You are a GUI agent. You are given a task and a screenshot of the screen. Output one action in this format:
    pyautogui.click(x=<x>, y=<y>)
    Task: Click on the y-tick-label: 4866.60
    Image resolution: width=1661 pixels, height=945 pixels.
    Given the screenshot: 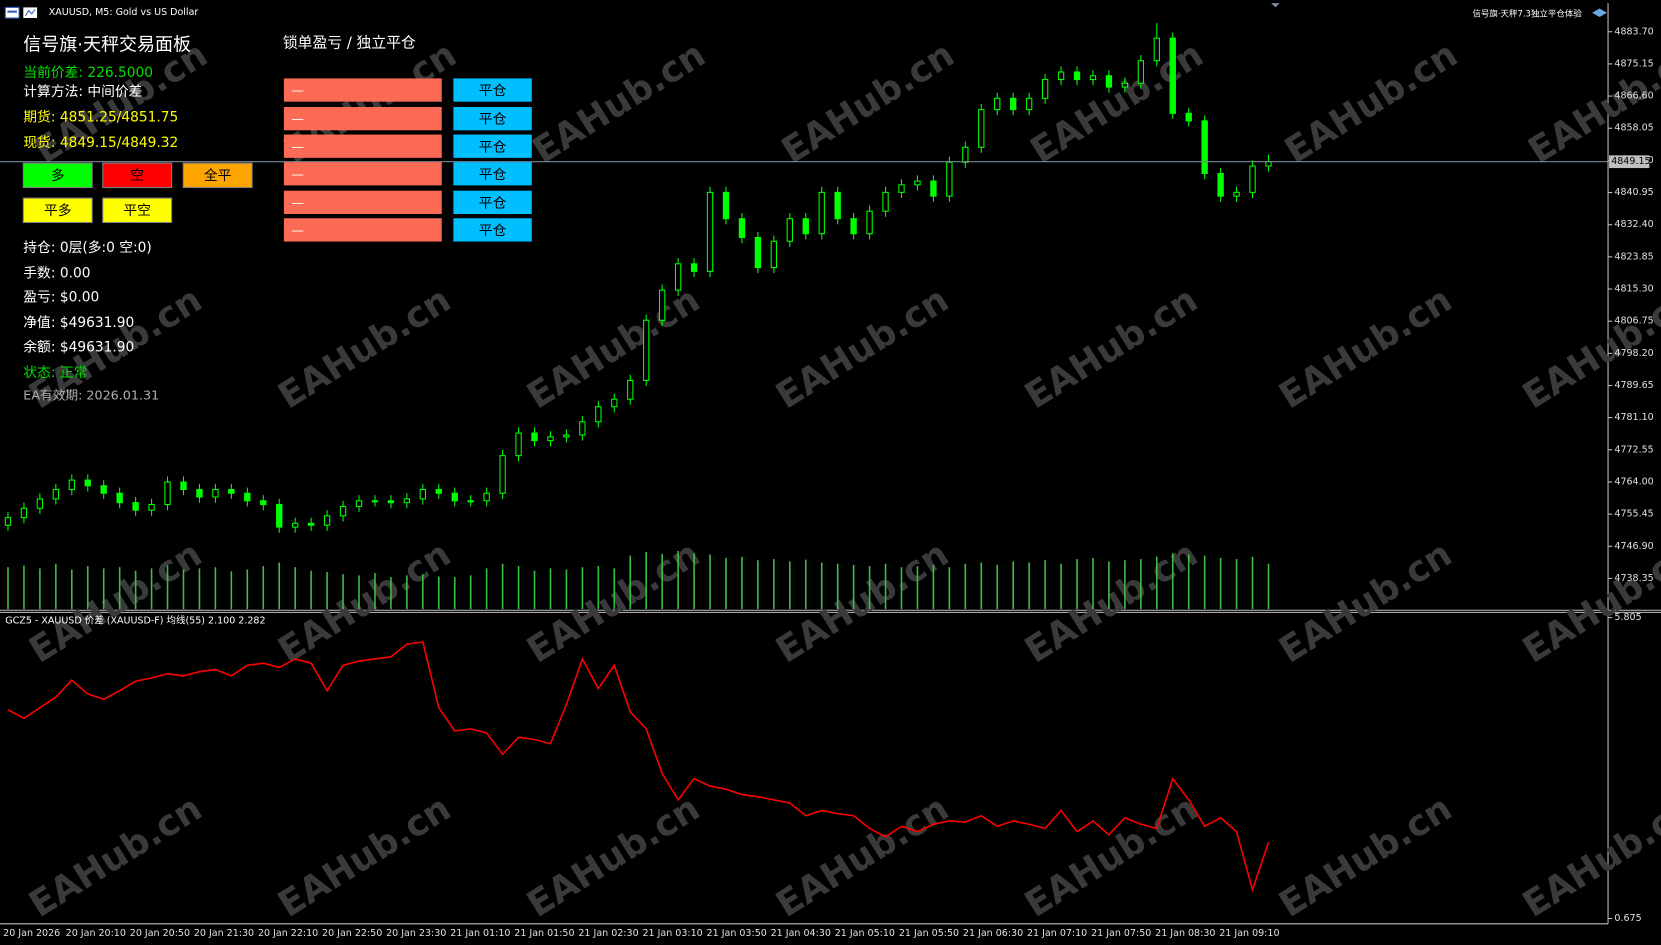 What is the action you would take?
    pyautogui.click(x=1633, y=96)
    